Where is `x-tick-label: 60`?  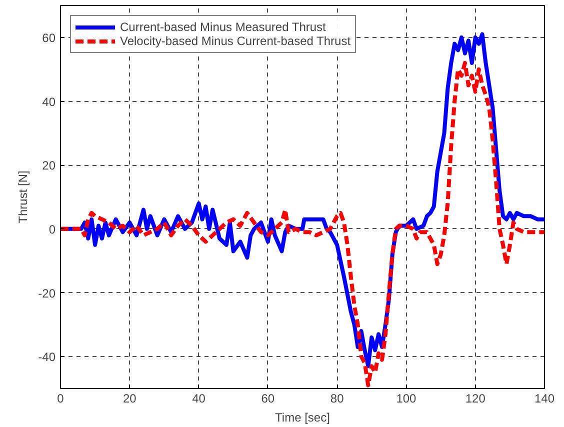
x-tick-label: 60 is located at coordinates (268, 399).